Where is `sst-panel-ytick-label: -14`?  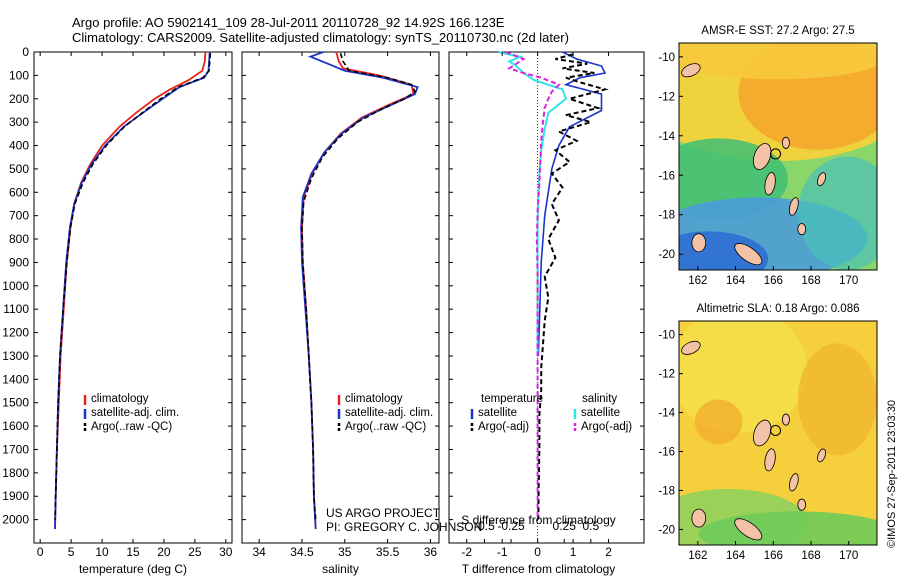 sst-panel-ytick-label: -14 is located at coordinates (666, 137).